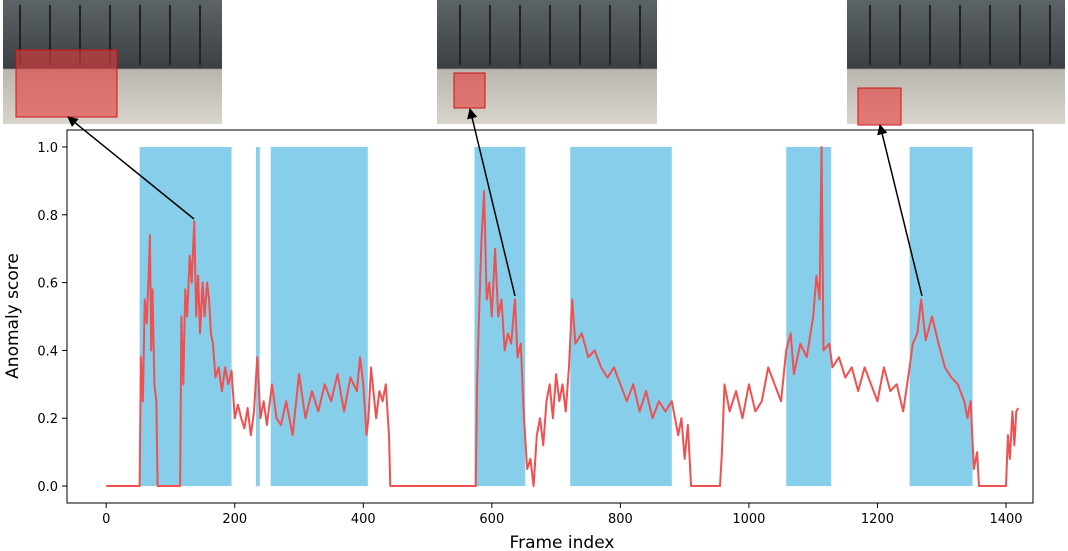  I want to click on x-axis-label: Frame index, so click(562, 542).